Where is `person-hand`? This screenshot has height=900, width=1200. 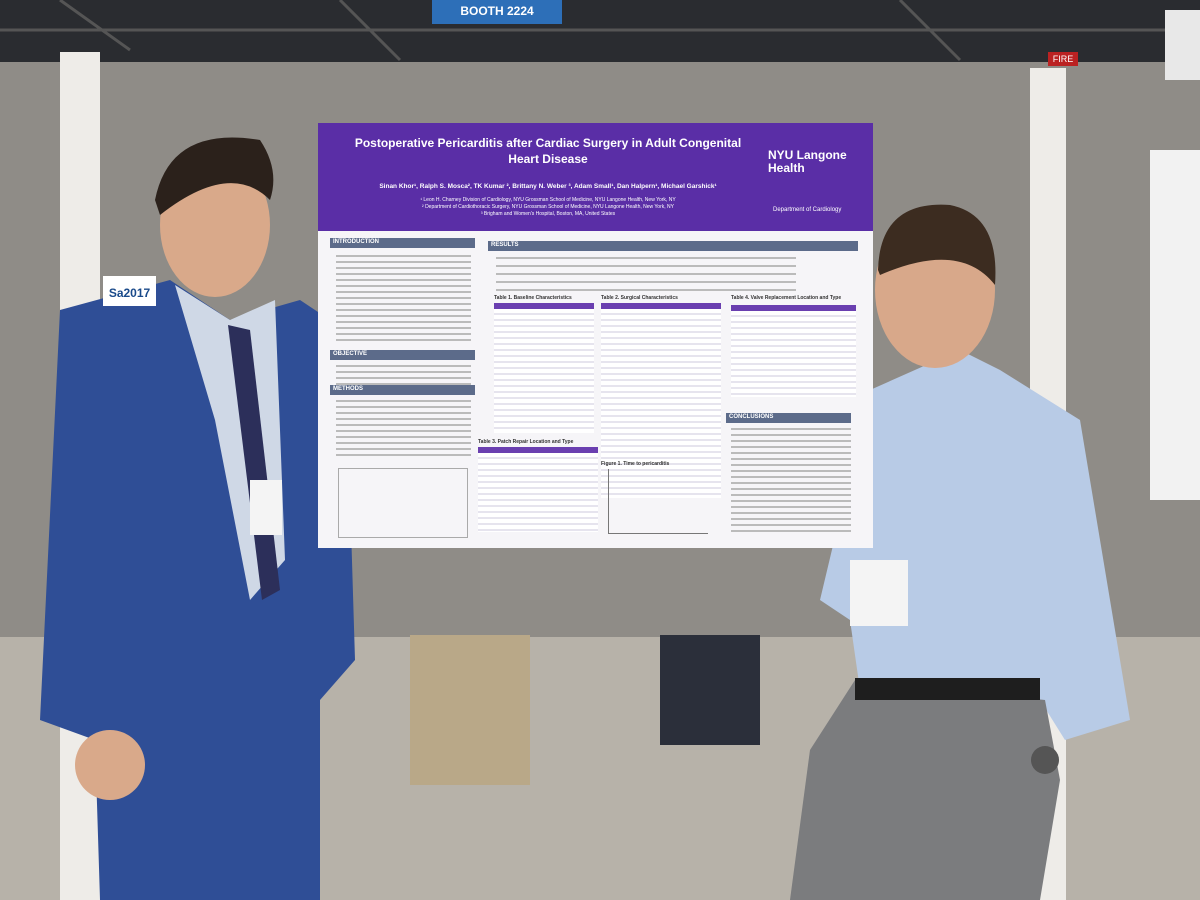
person-hand is located at coordinates (110, 765).